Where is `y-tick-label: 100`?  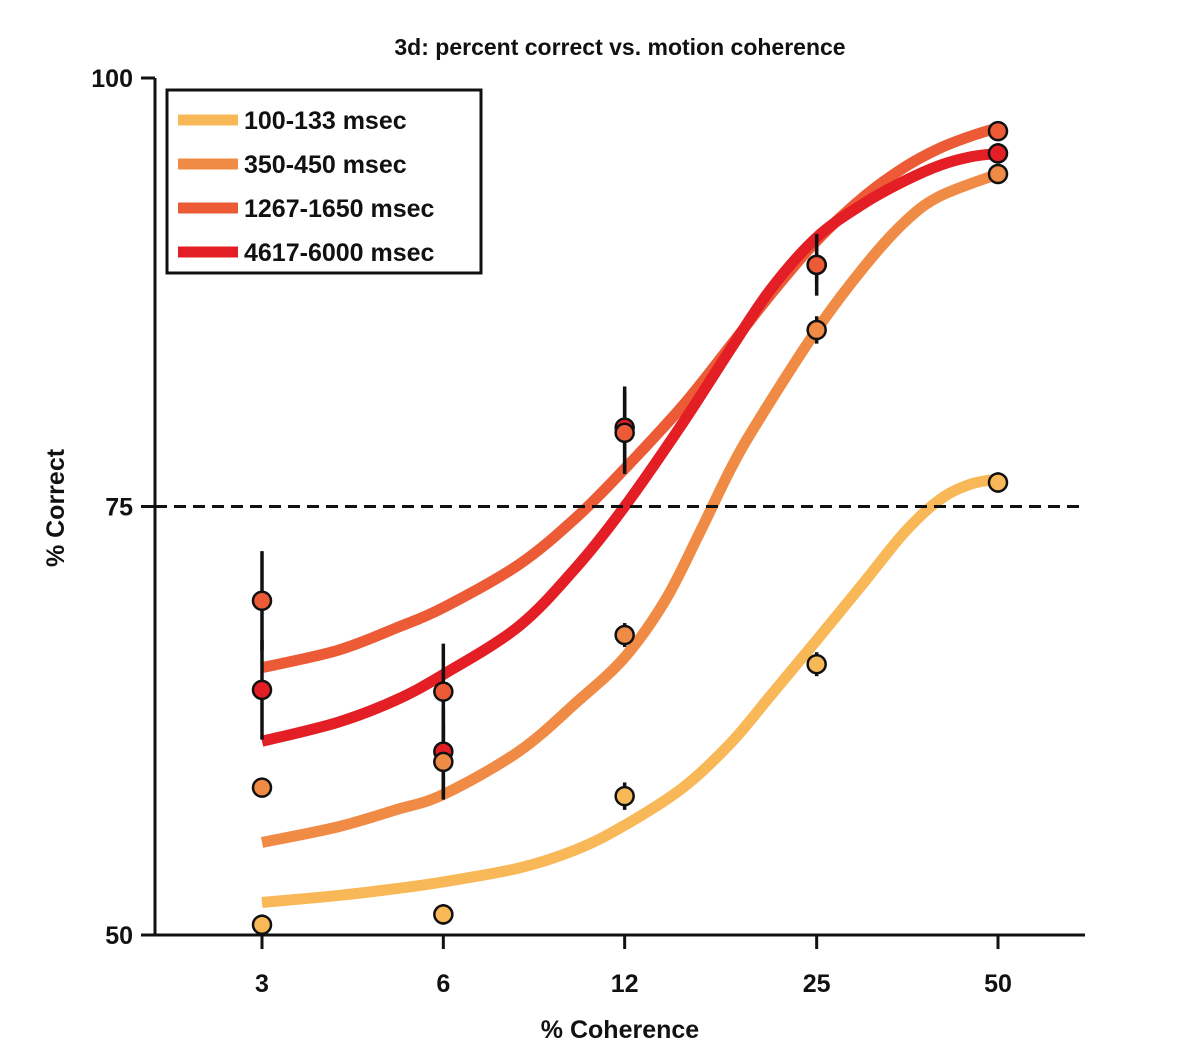
y-tick-label: 100 is located at coordinates (112, 79).